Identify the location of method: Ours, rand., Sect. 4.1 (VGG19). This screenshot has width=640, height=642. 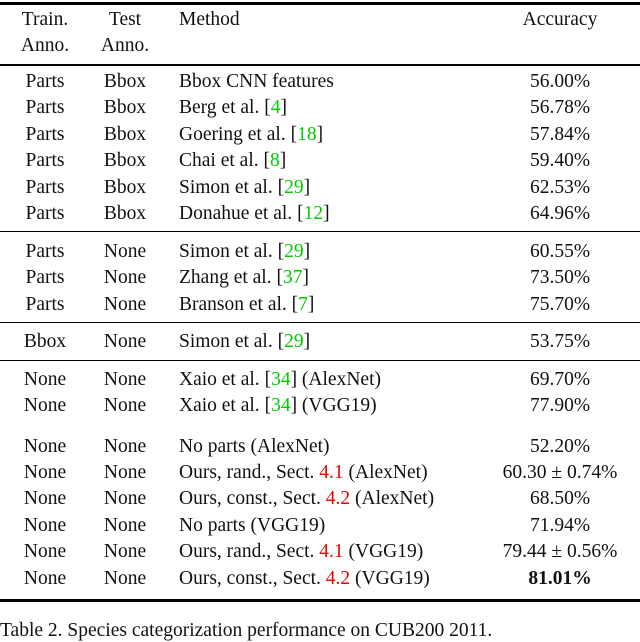
(301, 552).